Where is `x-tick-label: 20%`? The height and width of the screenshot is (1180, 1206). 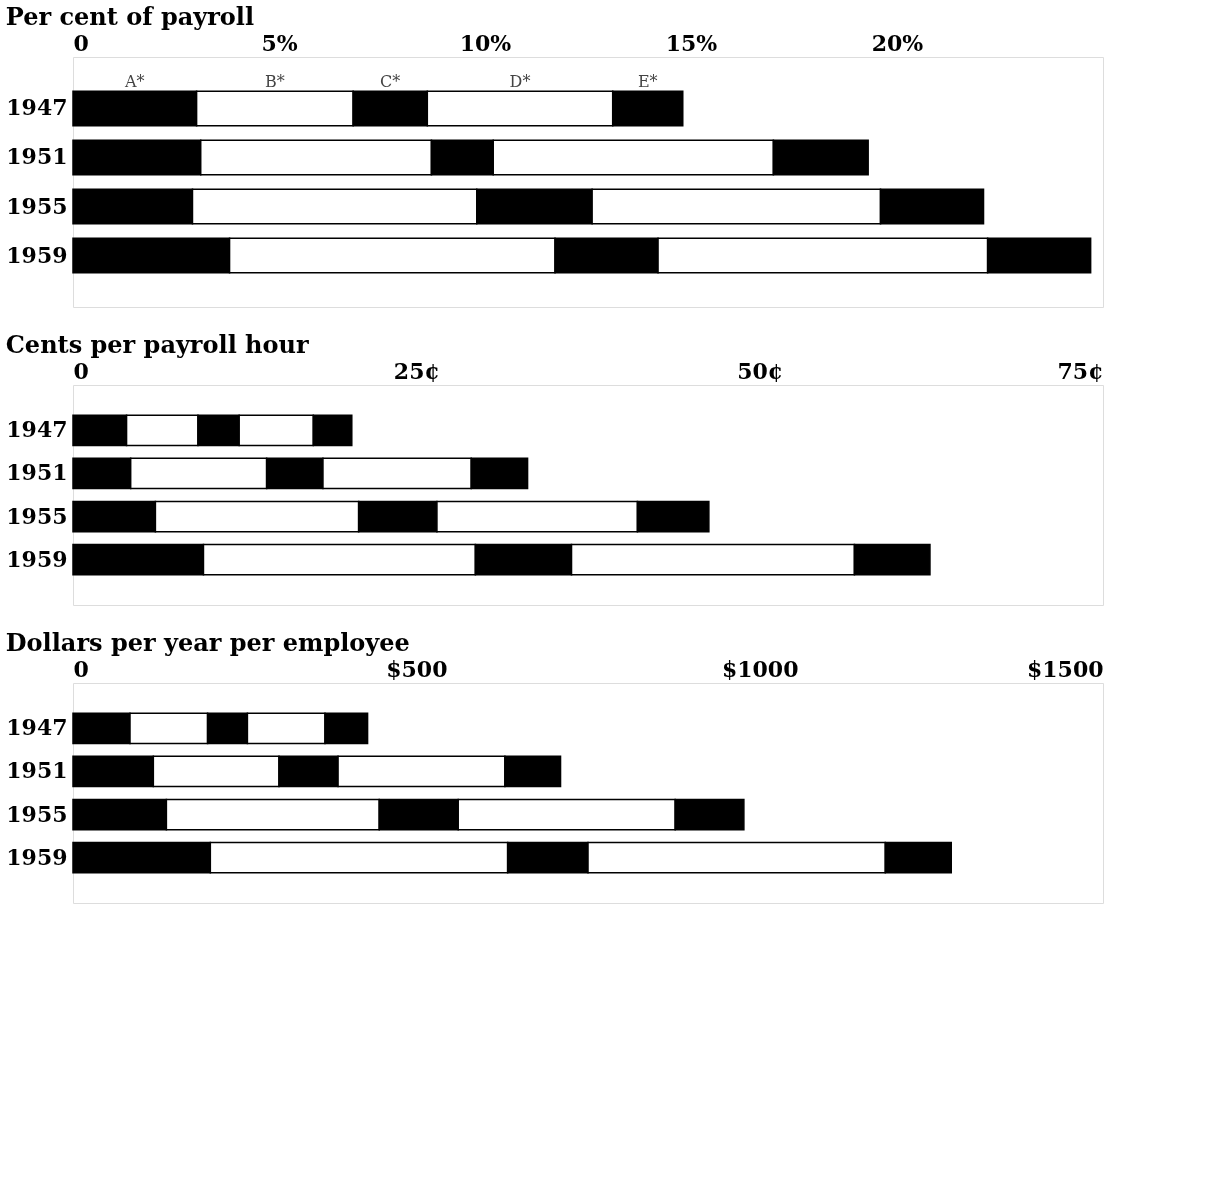 x-tick-label: 20% is located at coordinates (897, 42).